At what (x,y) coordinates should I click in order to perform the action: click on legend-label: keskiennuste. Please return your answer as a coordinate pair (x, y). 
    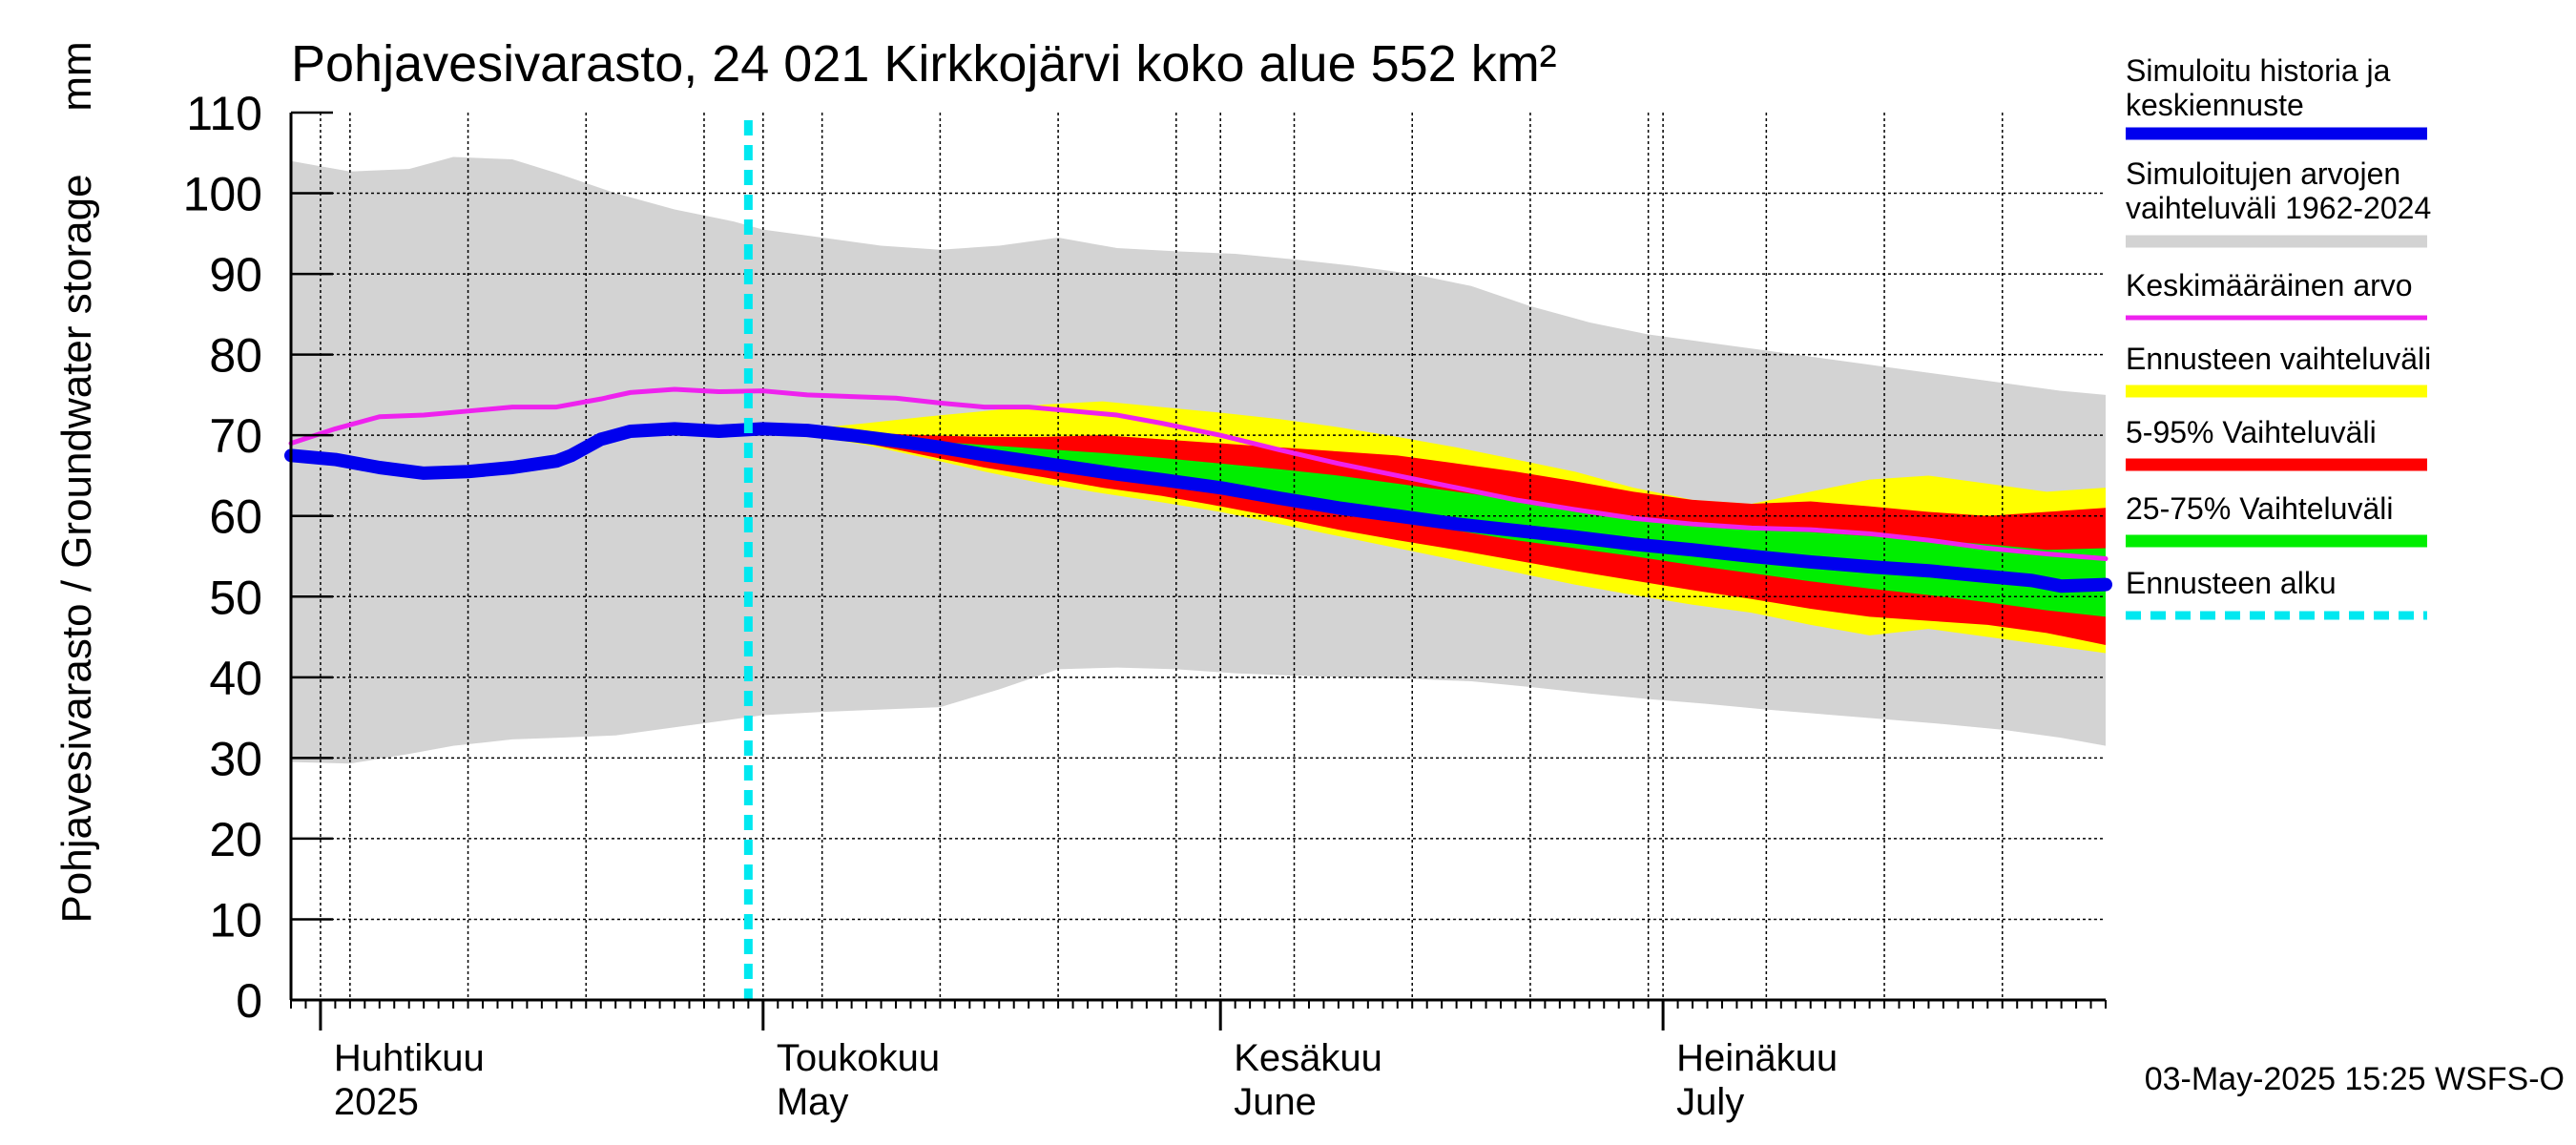
    Looking at the image, I should click on (2215, 105).